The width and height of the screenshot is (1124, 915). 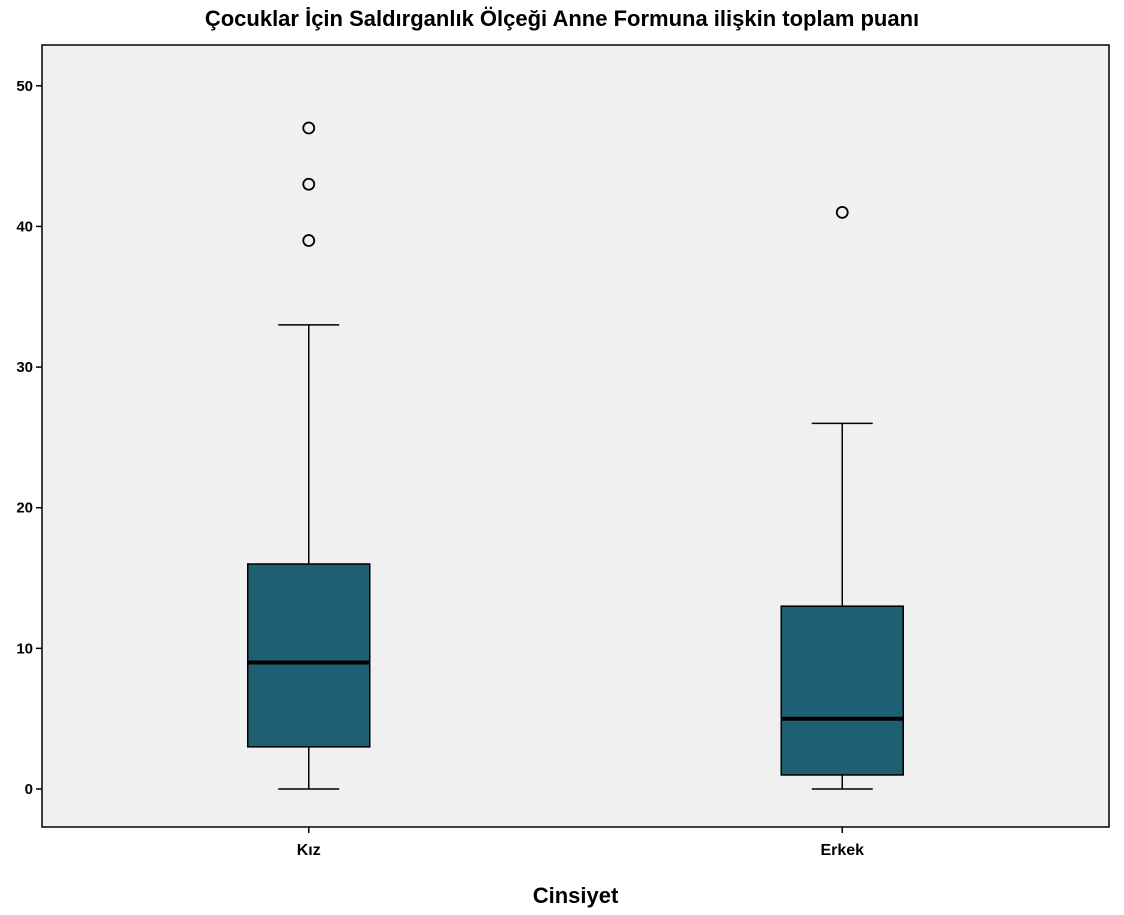 What do you see at coordinates (29, 789) in the screenshot?
I see `y-tick-label: 0` at bounding box center [29, 789].